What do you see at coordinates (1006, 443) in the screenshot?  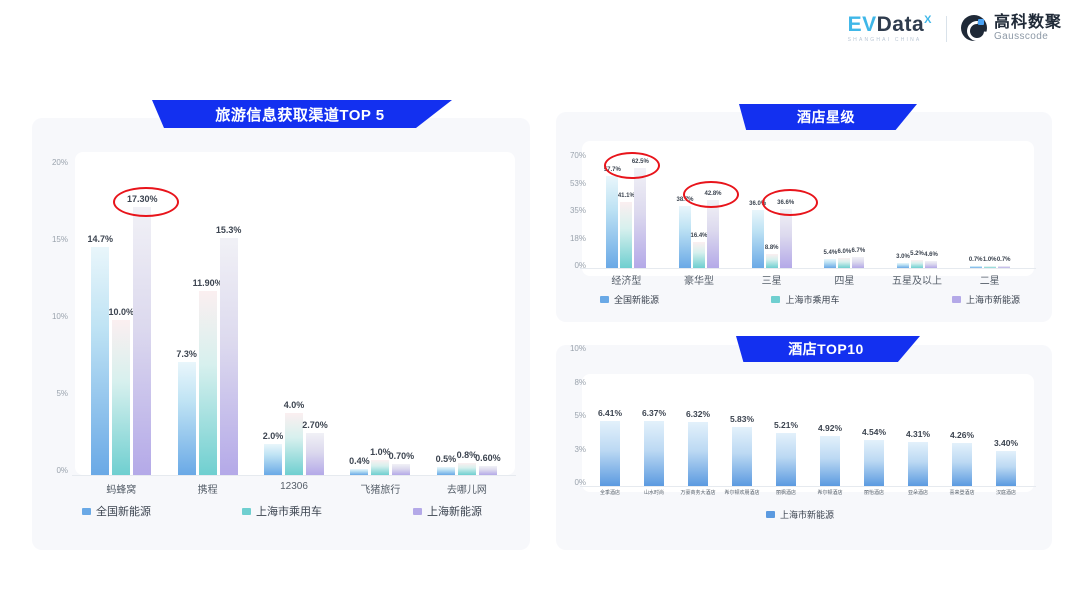 I see `bar-value-label: 3.40%` at bounding box center [1006, 443].